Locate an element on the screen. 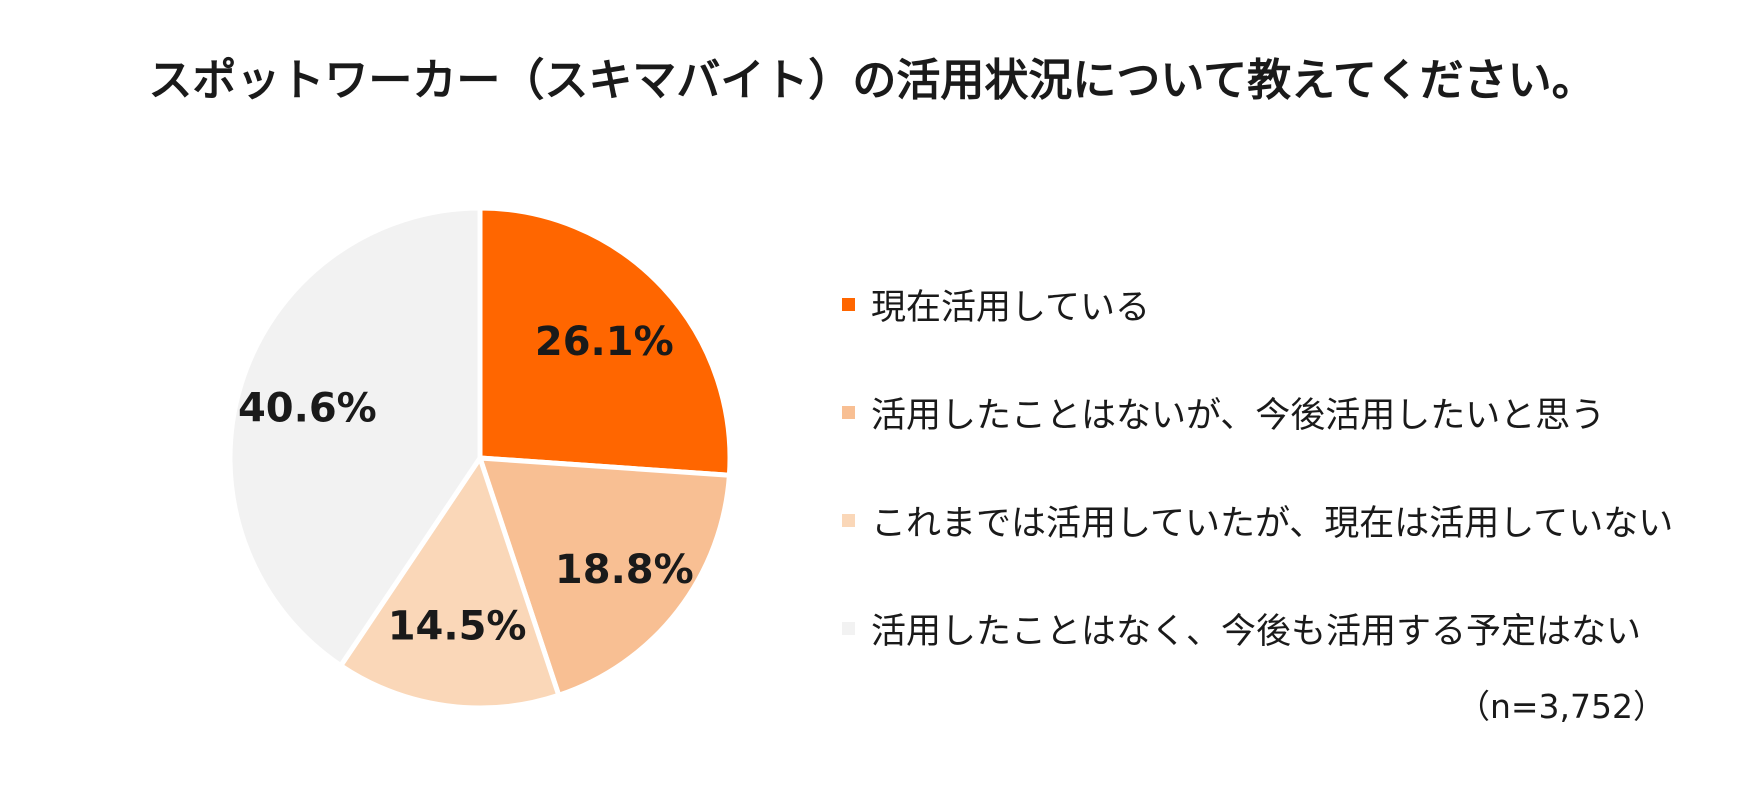 This screenshot has height=786, width=1744. slice-value-label: 14.5% is located at coordinates (457, 626).